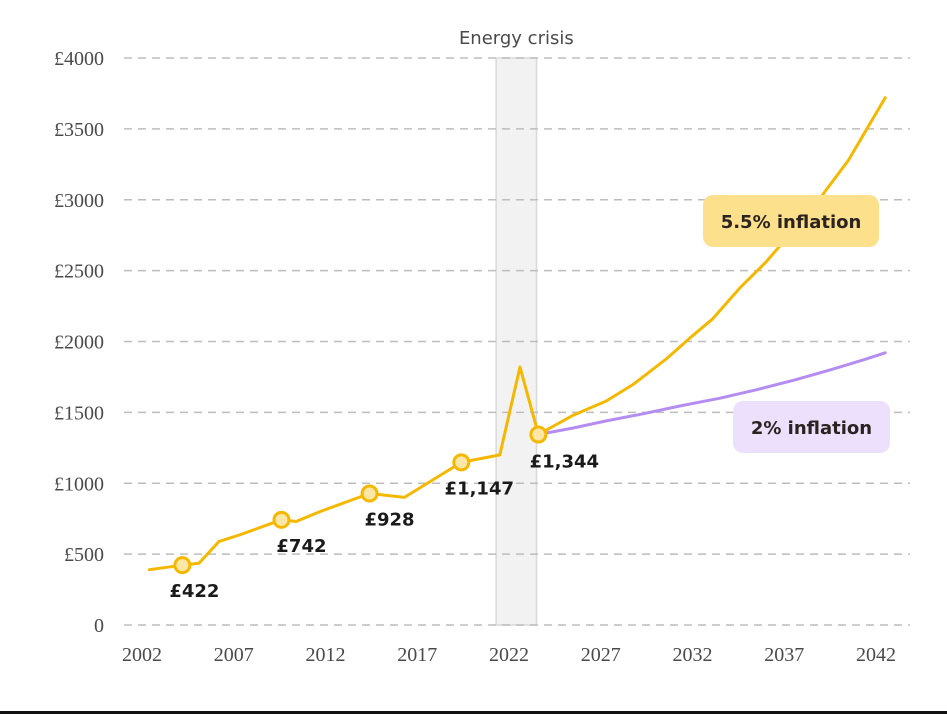  I want to click on x-tick-label: 2027, so click(601, 655).